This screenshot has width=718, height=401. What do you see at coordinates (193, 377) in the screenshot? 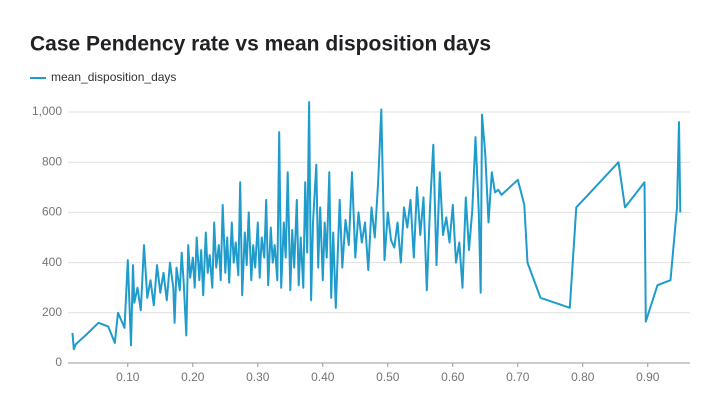
I see `x-tick-label: 0.20` at bounding box center [193, 377].